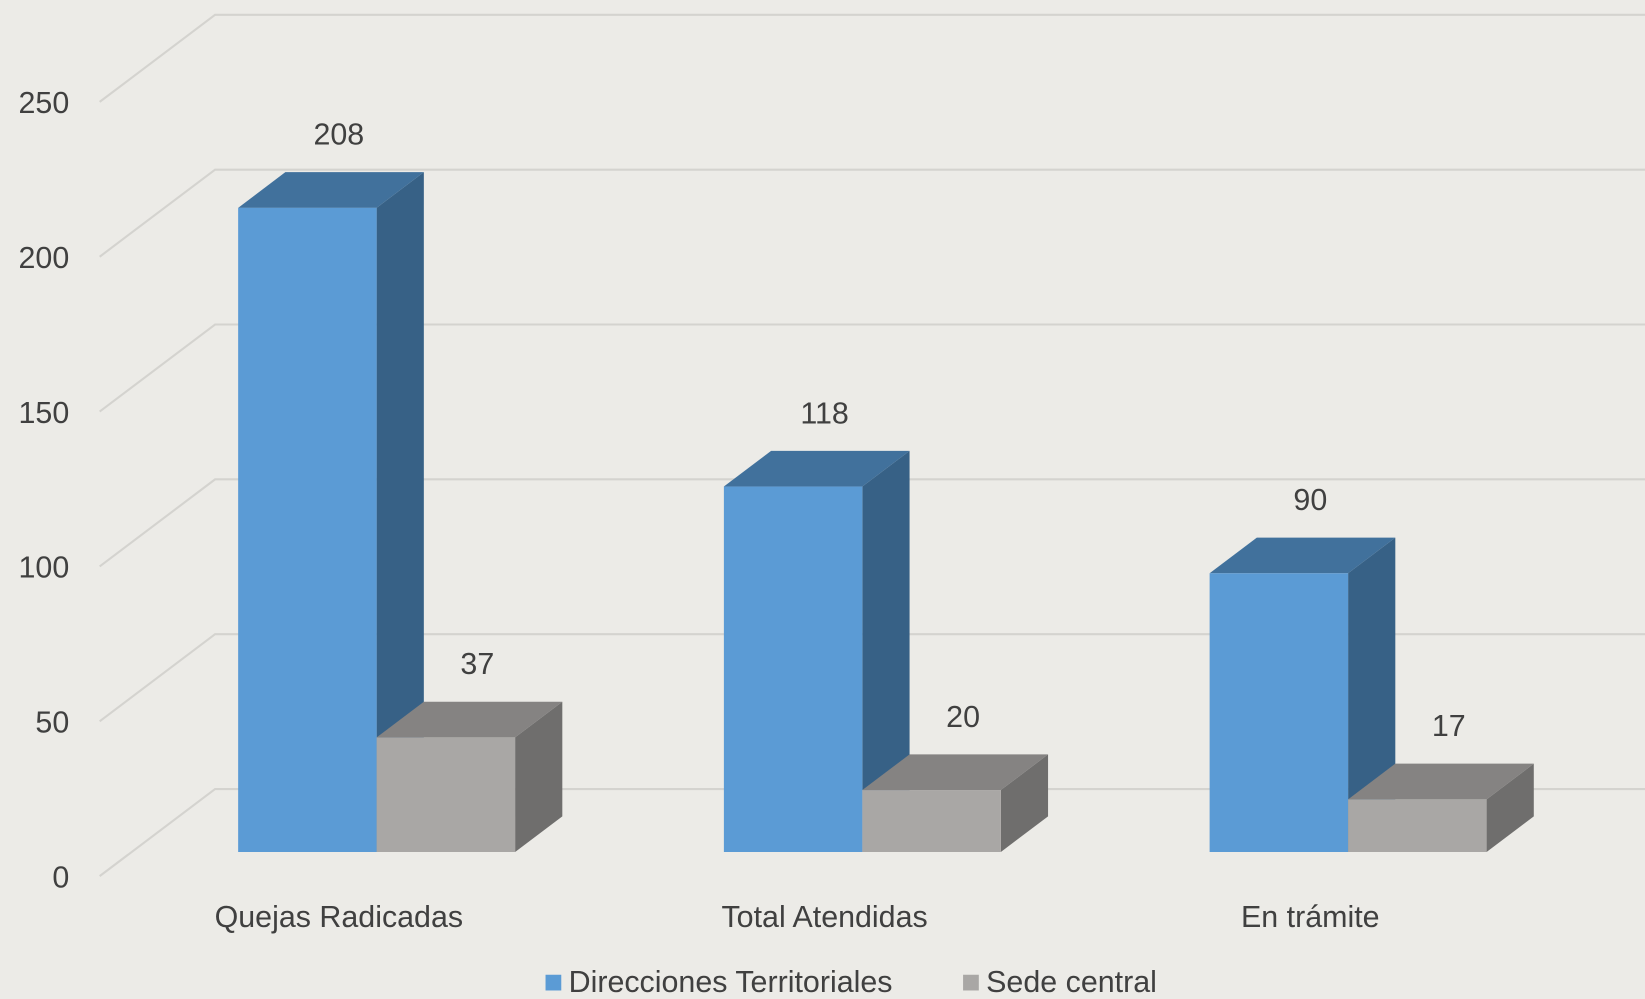  What do you see at coordinates (44, 103) in the screenshot?
I see `y-tick-label: 250` at bounding box center [44, 103].